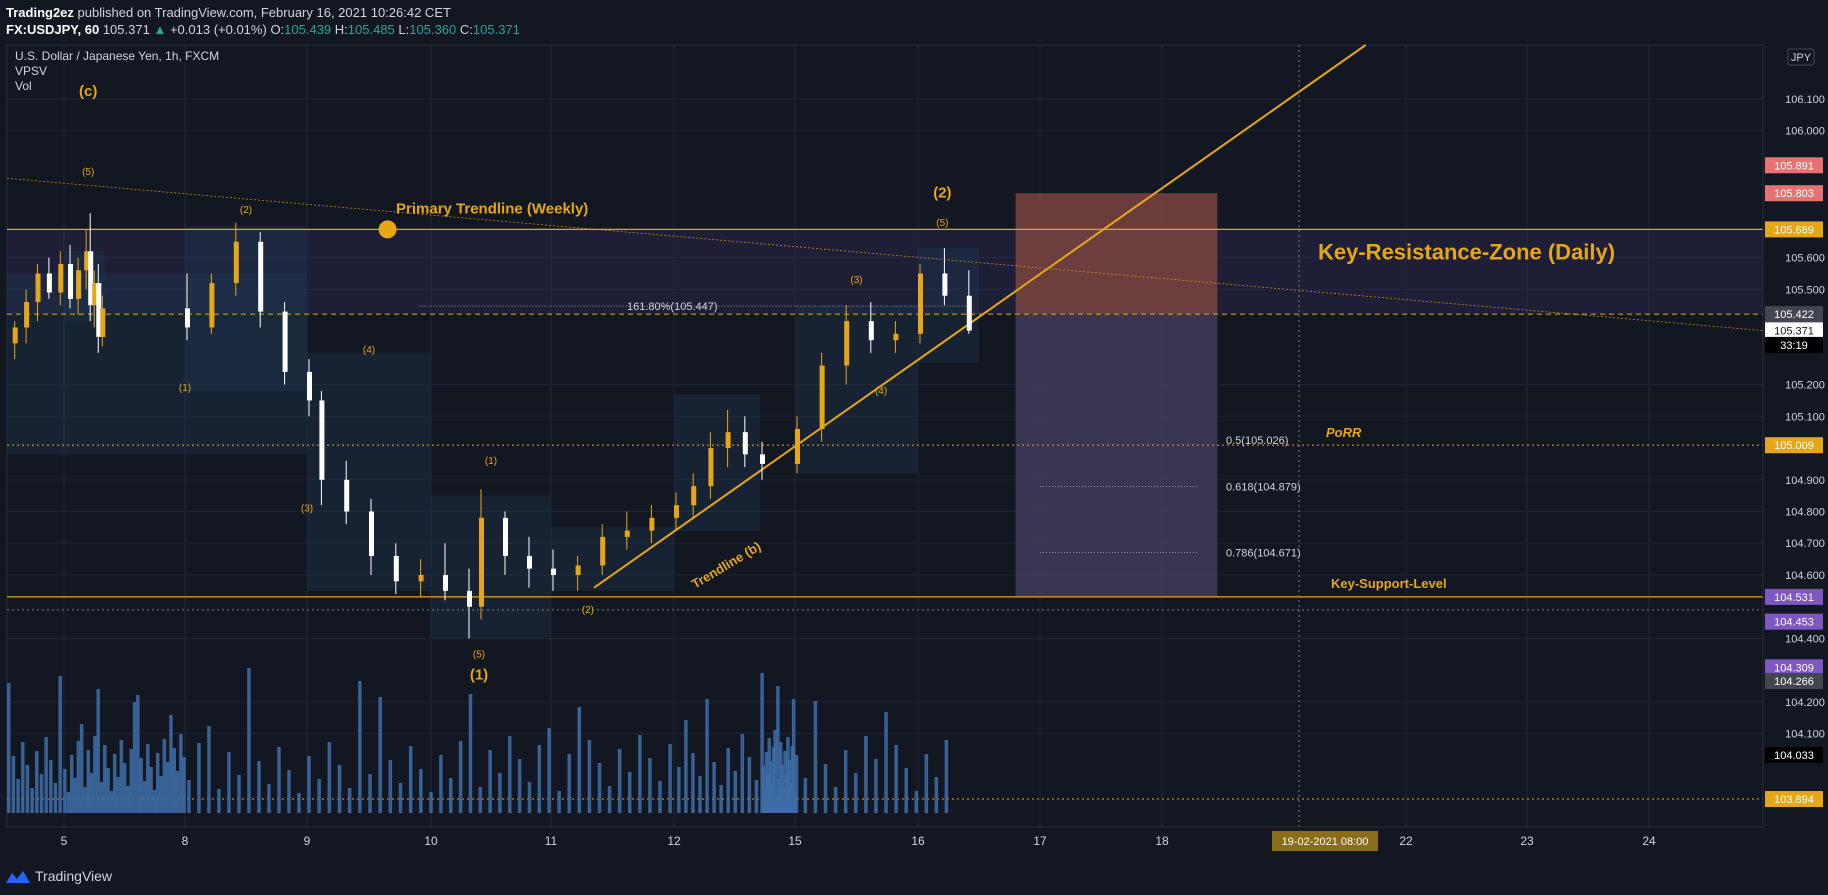 The image size is (1828, 895). I want to click on time-axis-tick: 5, so click(64, 841).